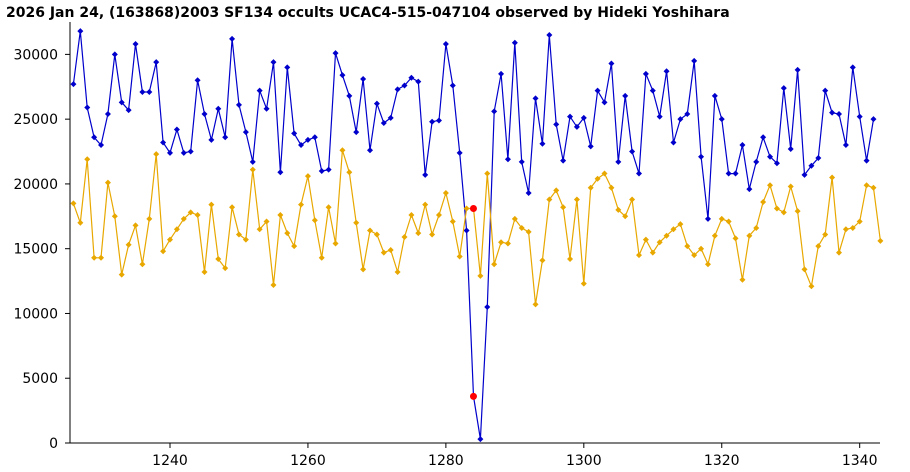  Describe the element at coordinates (584, 461) in the screenshot. I see `x-tick-label: 1300` at that location.